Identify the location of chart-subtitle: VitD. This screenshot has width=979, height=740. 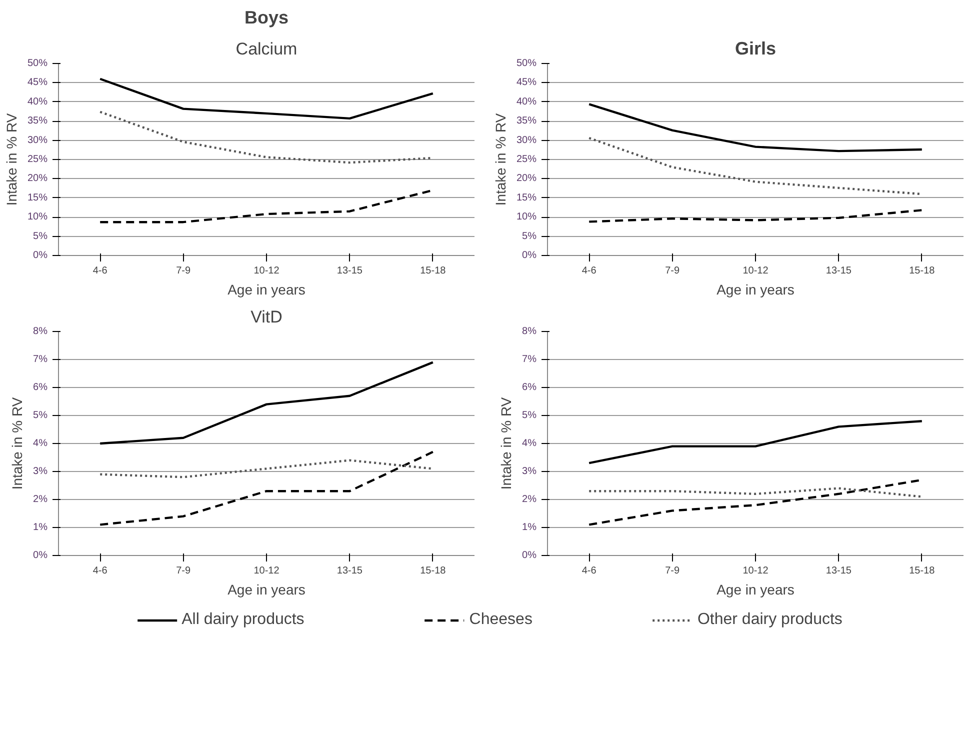
(266, 317).